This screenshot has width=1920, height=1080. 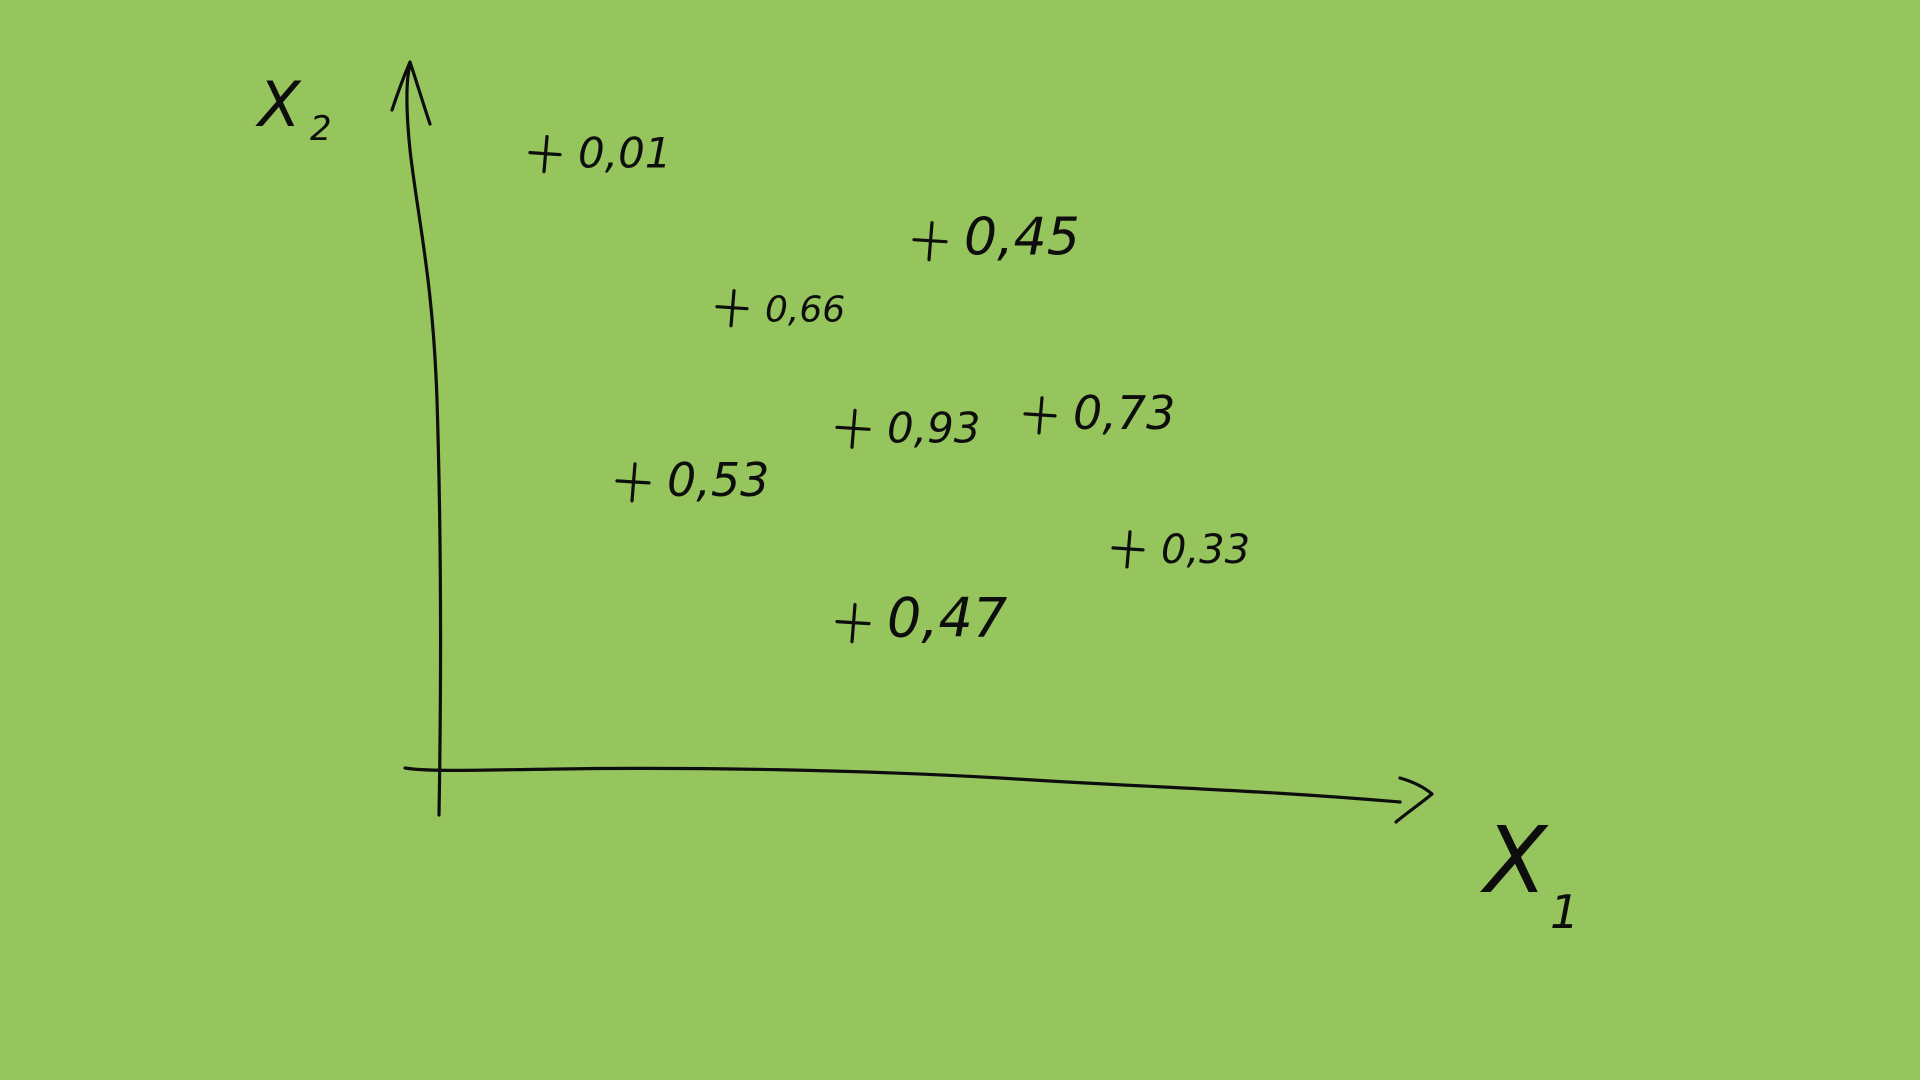 What do you see at coordinates (1124, 413) in the screenshot?
I see `point-value-label: 0,73` at bounding box center [1124, 413].